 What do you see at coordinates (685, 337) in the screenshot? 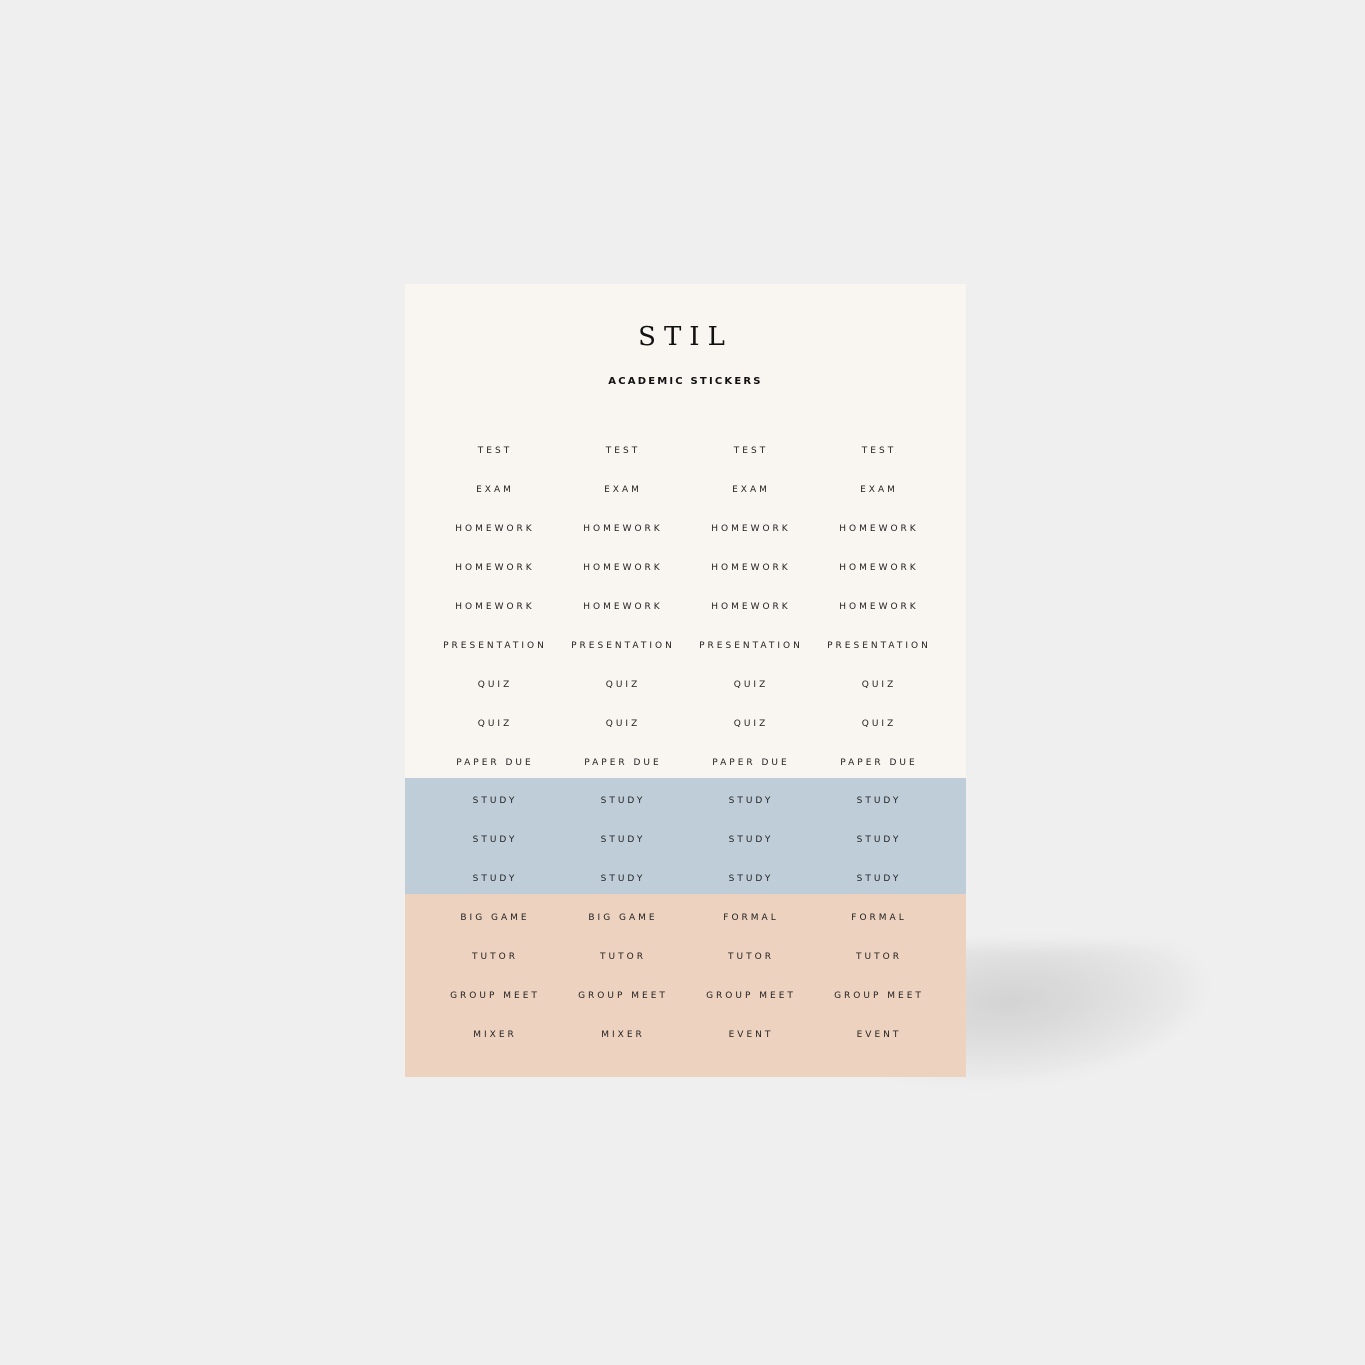
I see `brand-logo: STIL` at bounding box center [685, 337].